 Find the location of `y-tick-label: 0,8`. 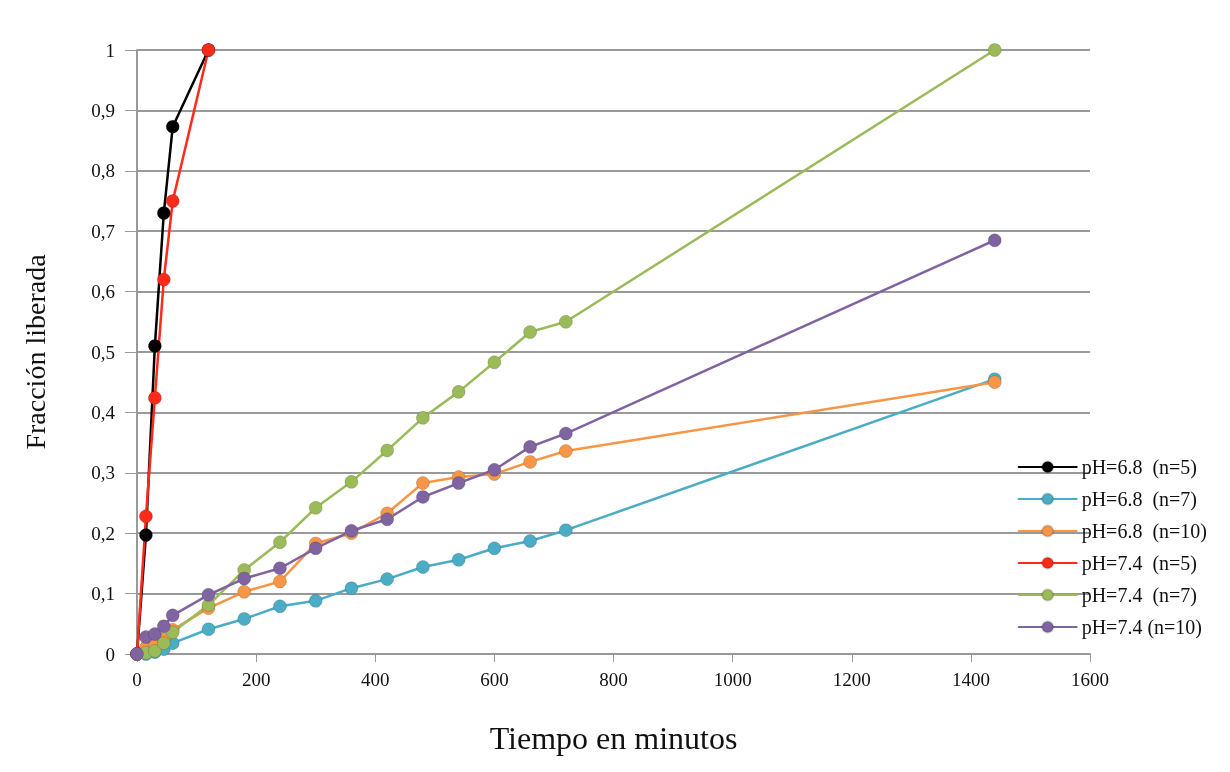

y-tick-label: 0,8 is located at coordinates (103, 171).